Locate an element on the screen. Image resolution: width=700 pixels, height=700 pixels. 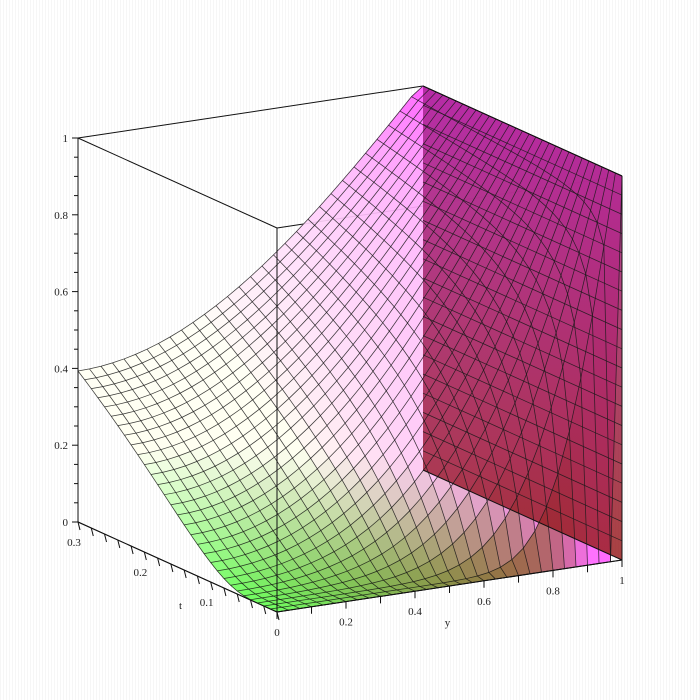
t-tick-label: 0.1 is located at coordinates (207, 603).